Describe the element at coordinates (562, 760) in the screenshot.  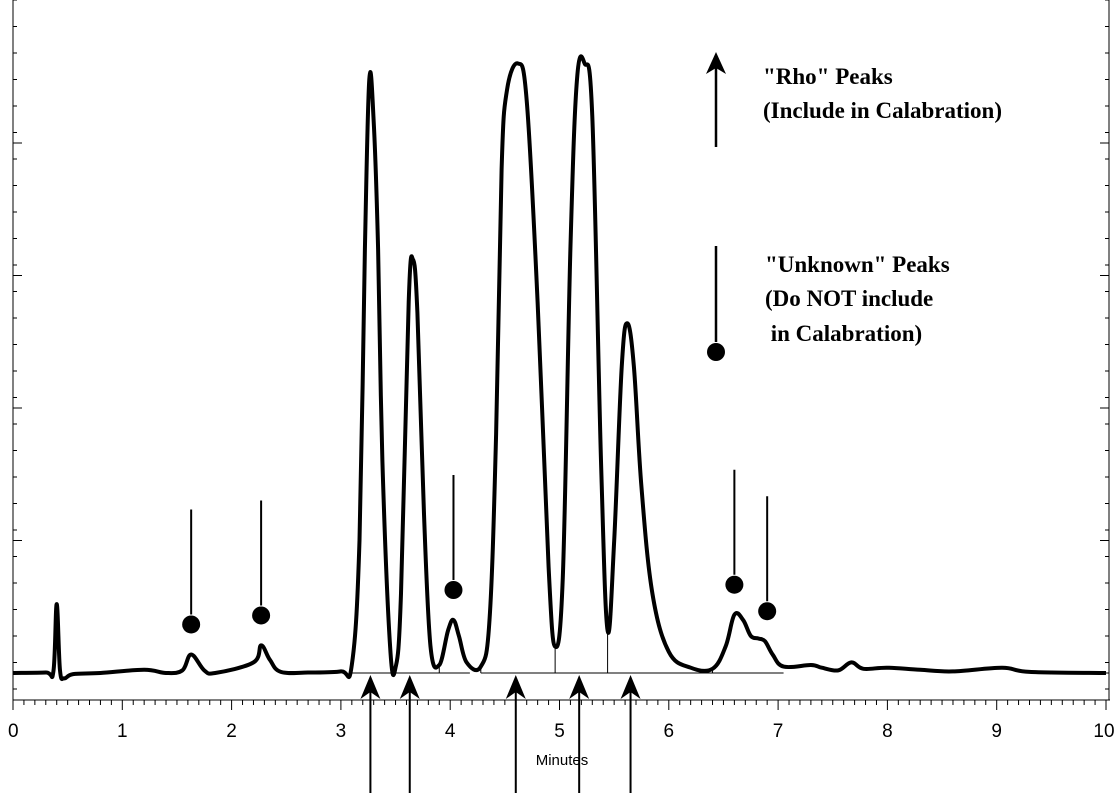
I see `x-axis-title: Minutes` at that location.